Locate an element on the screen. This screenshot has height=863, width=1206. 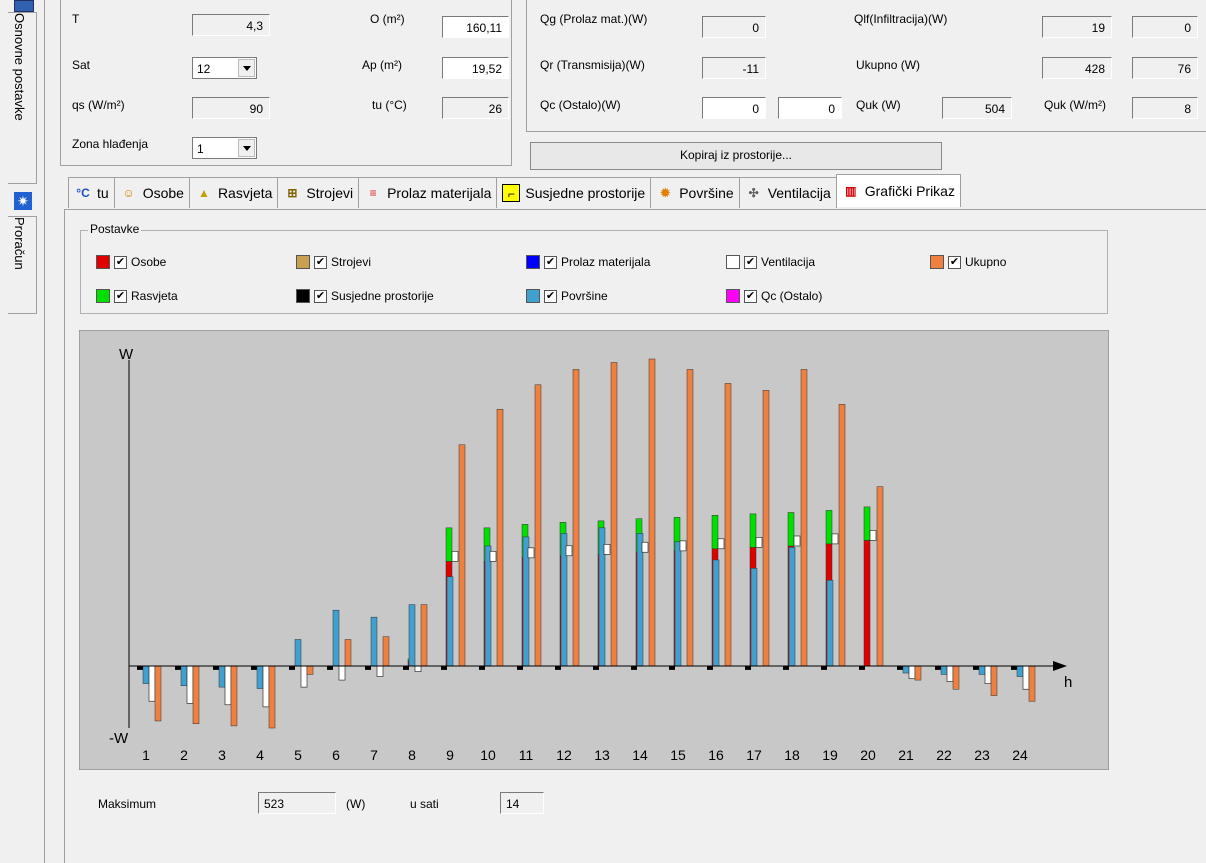
tab-osnovne-postavke: Osnovne postavke is located at coordinates (22, 98).